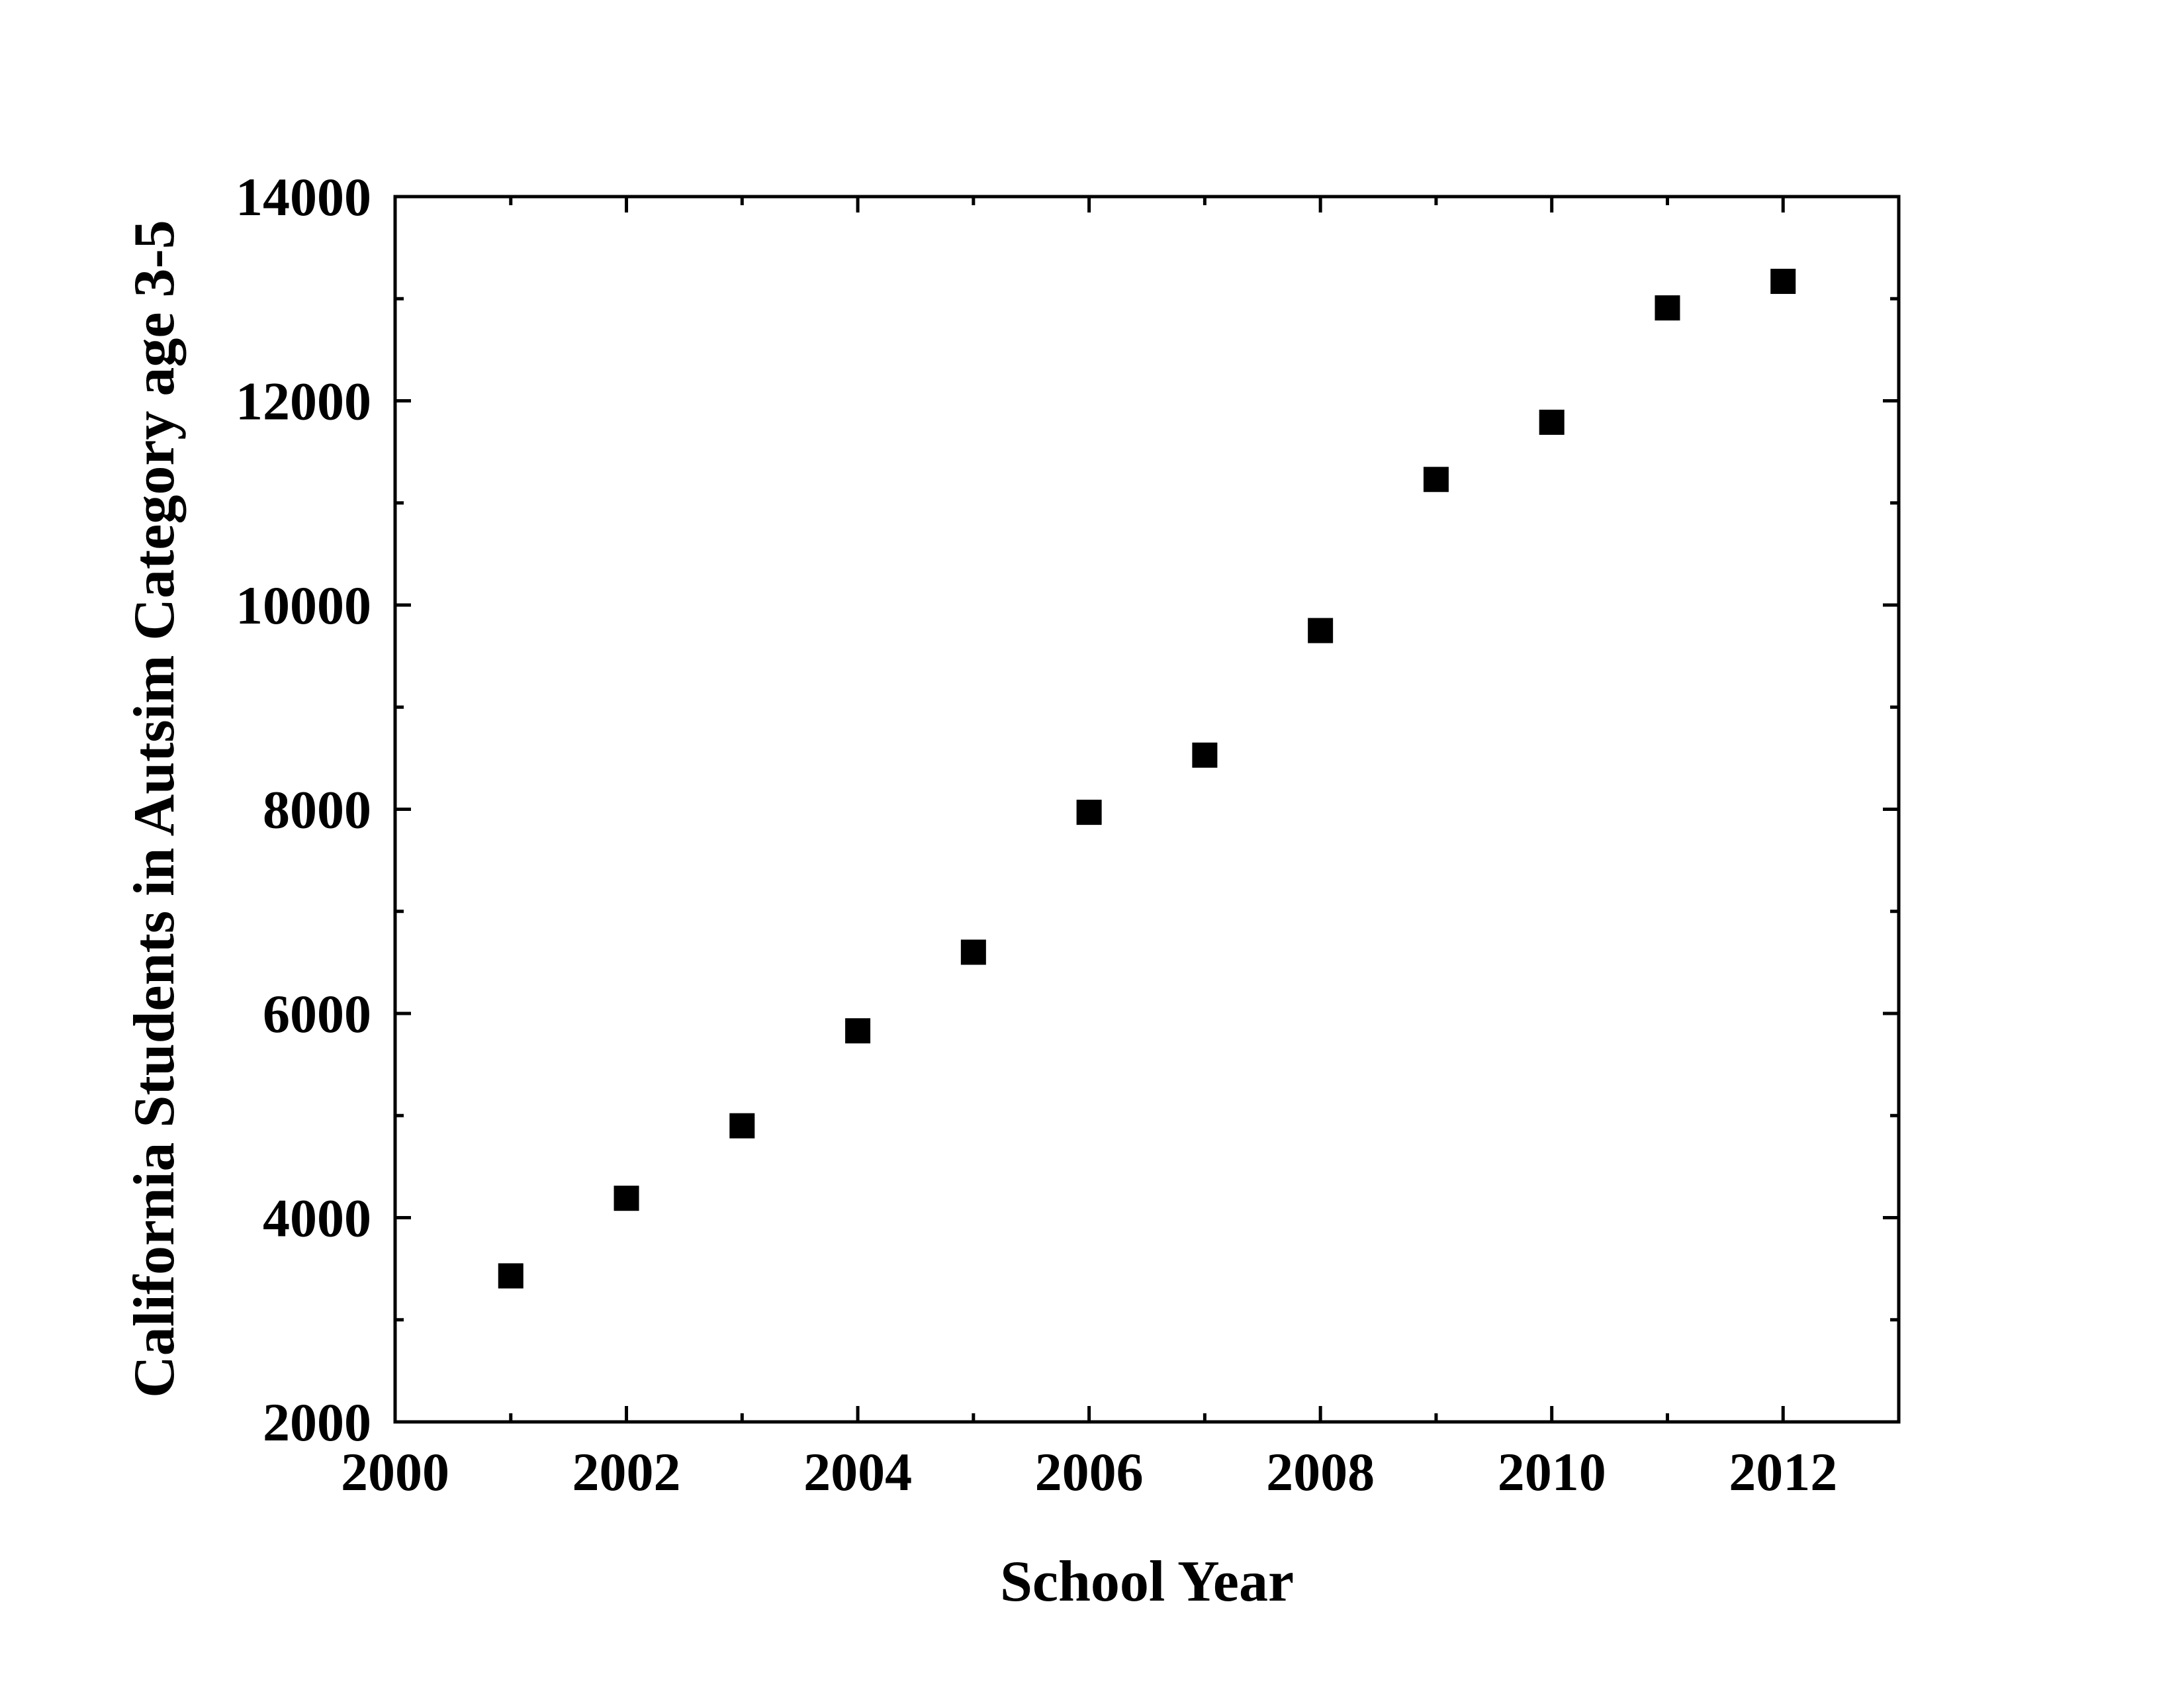  Describe the element at coordinates (317, 1422) in the screenshot. I see `y-tick-label: 2000` at that location.